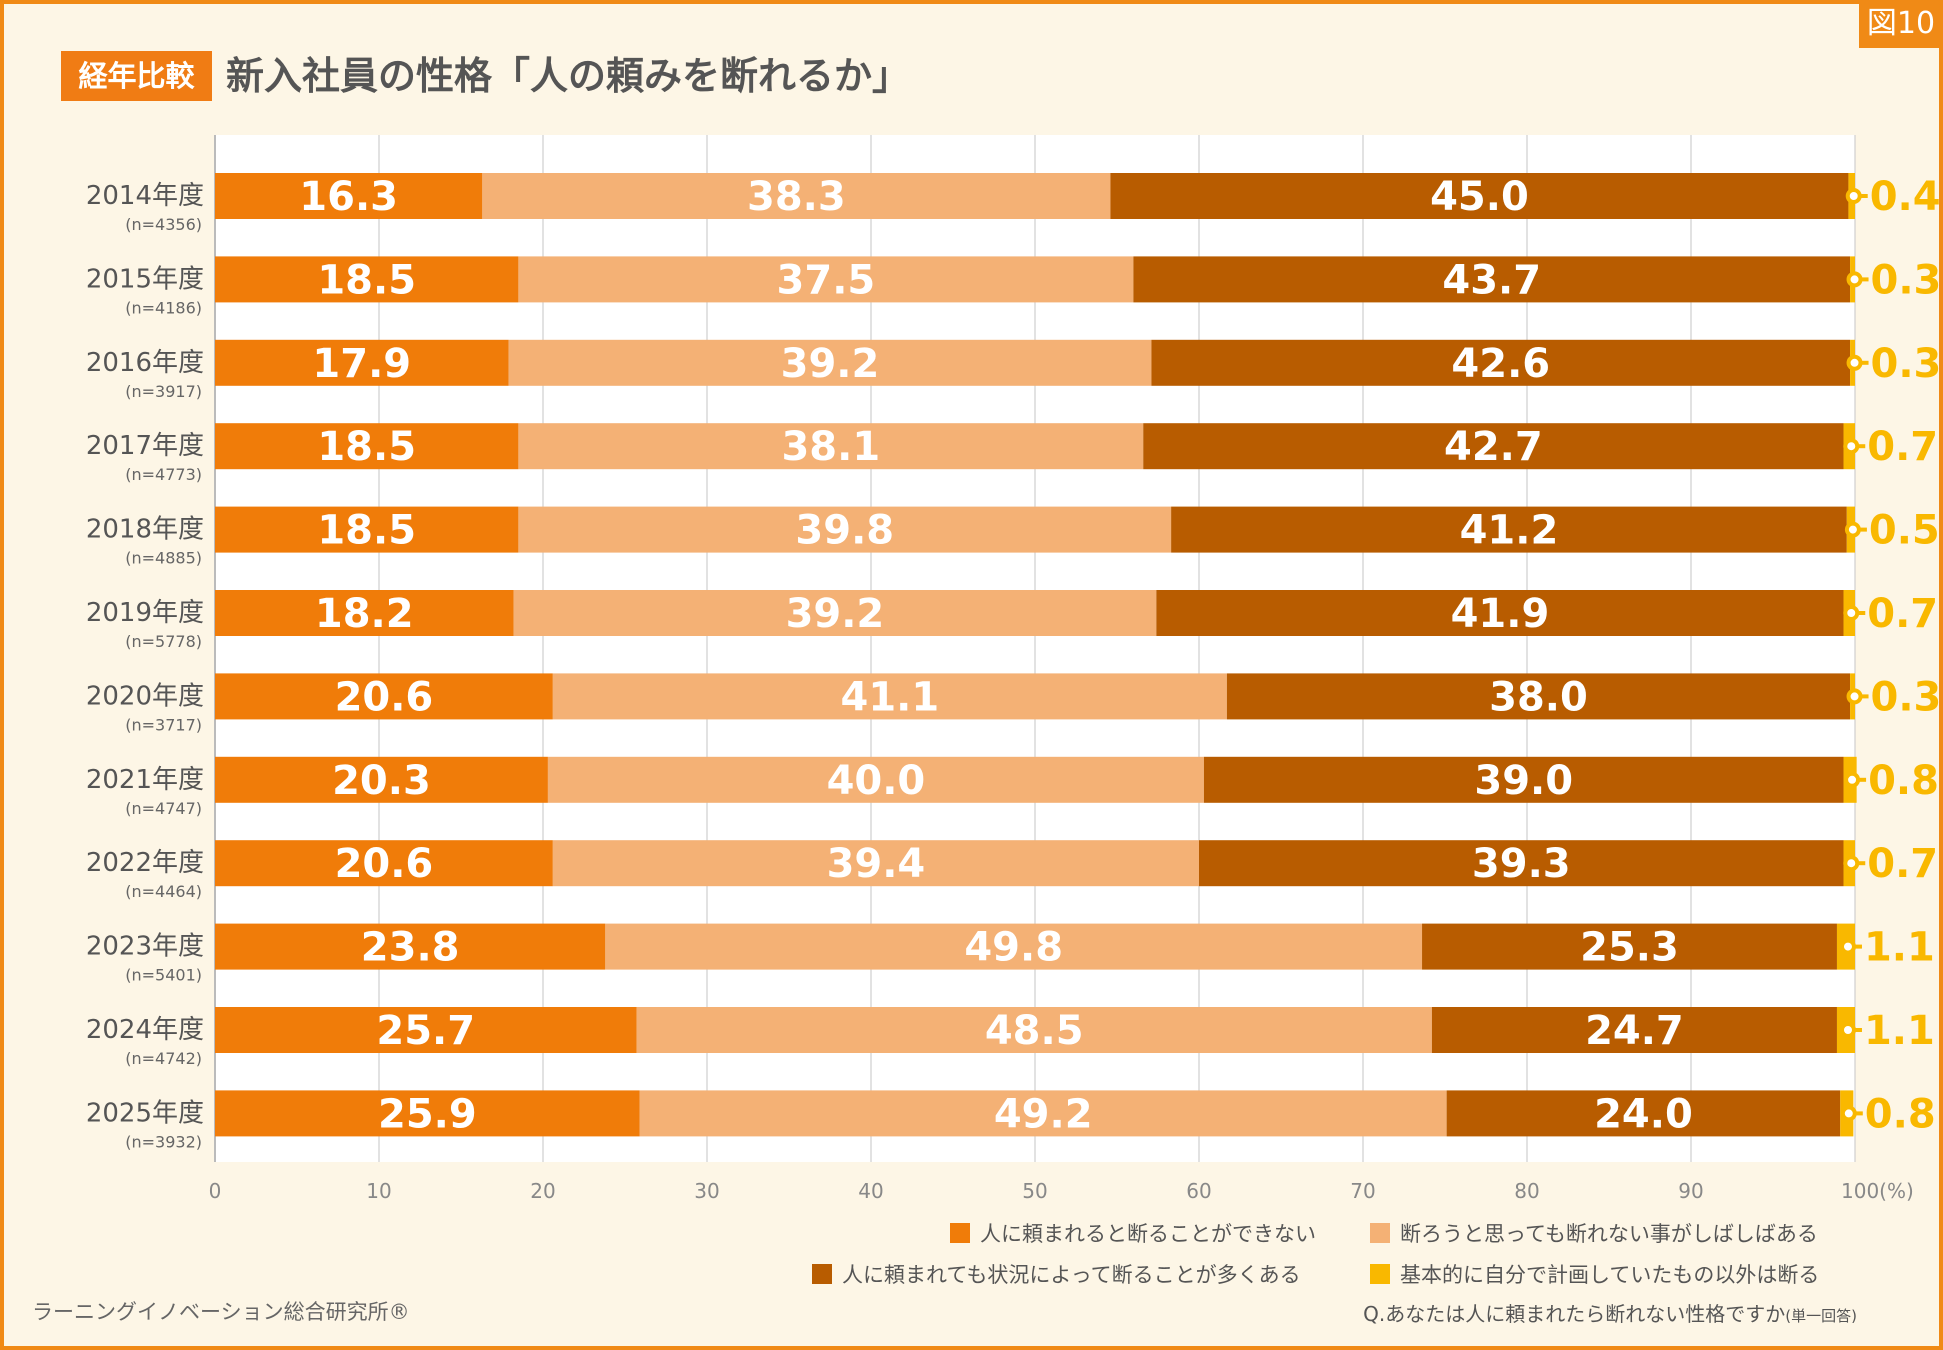 The image size is (1943, 1350). I want to click on data-label: 39.0, so click(1523, 781).